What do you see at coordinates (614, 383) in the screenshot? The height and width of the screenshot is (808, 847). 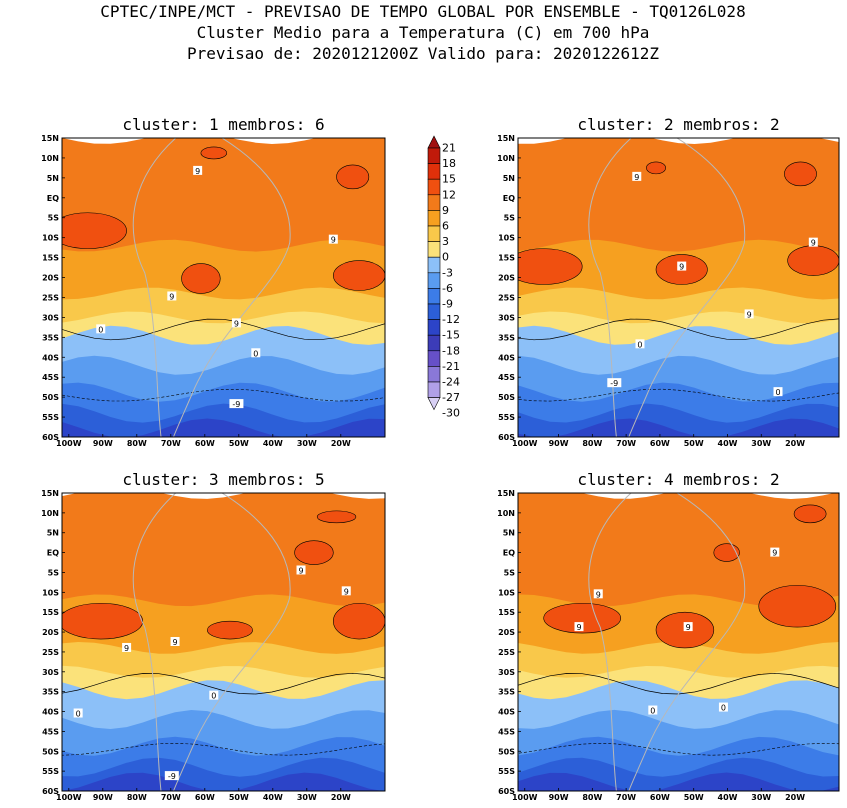 I see `contour-label: -9` at bounding box center [614, 383].